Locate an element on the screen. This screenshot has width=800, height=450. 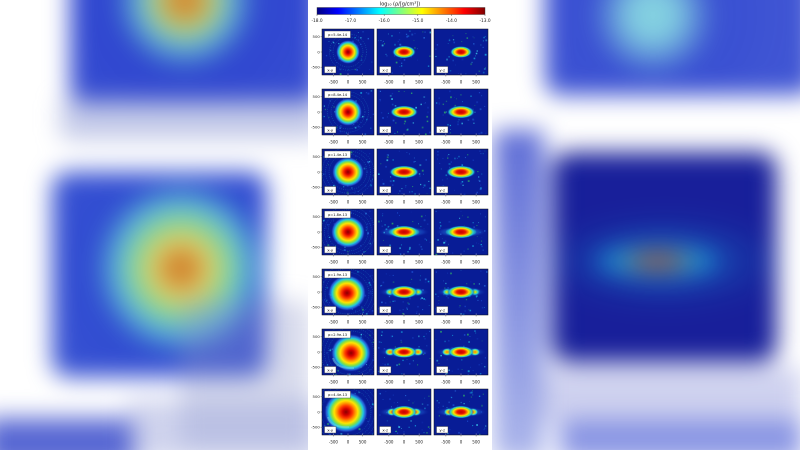
backdrop-blob-top-left is located at coordinates (195, 52).